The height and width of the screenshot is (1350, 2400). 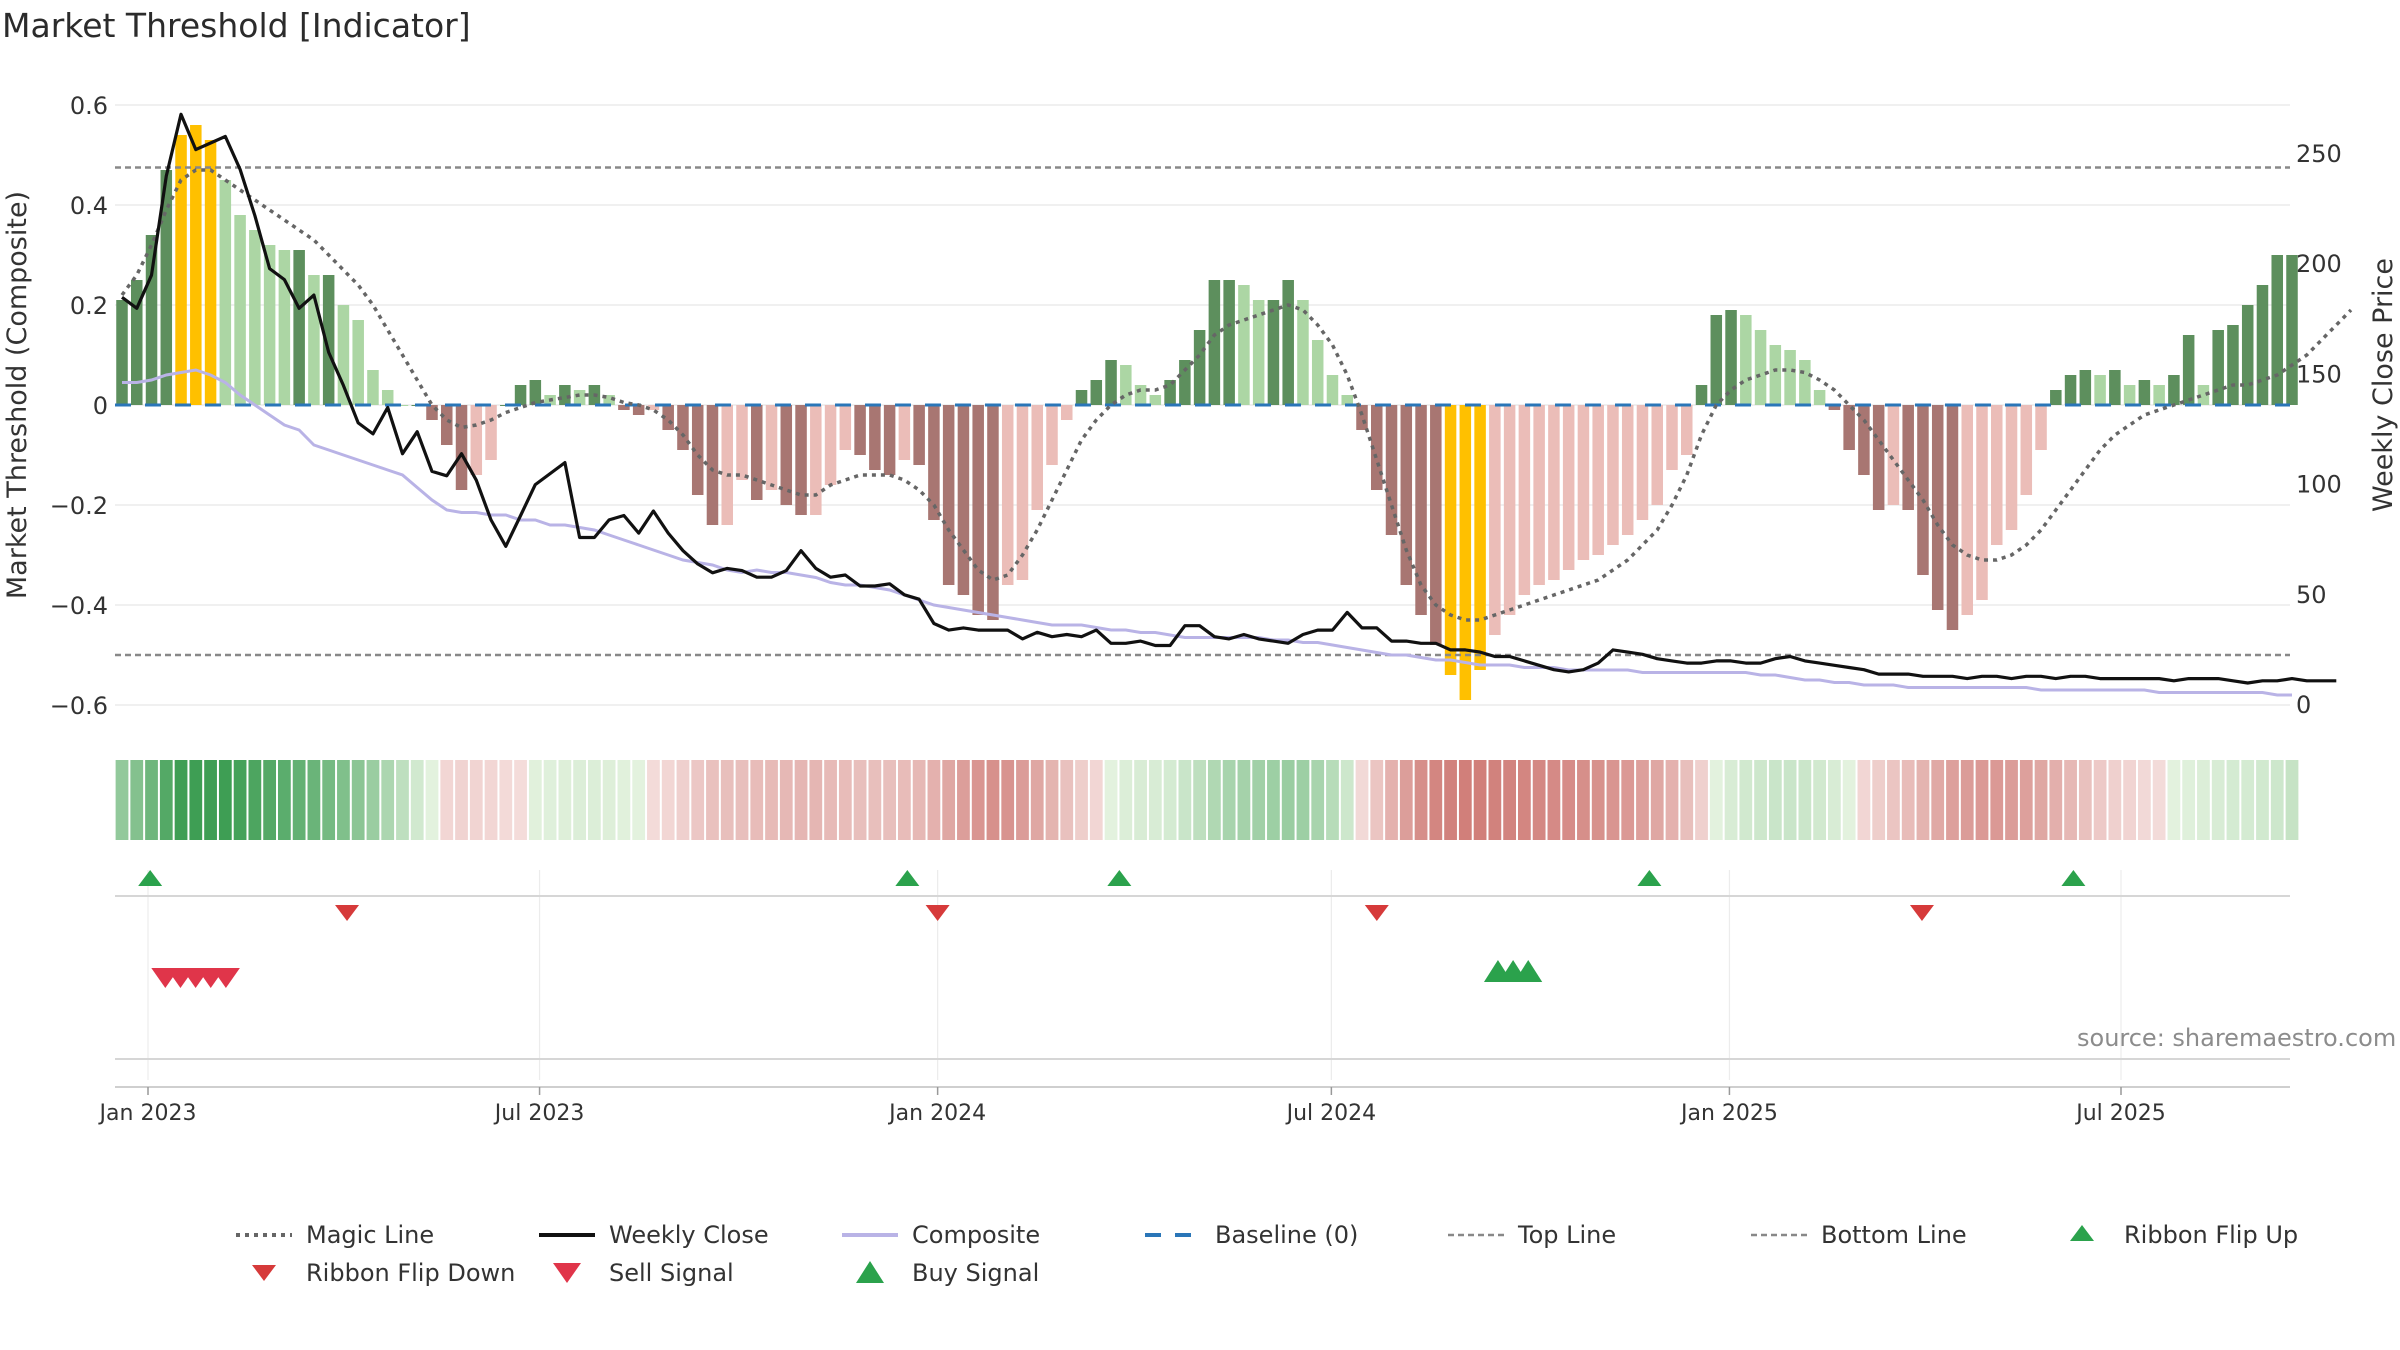 What do you see at coordinates (89, 106) in the screenshot?
I see `y-tick-label: 0.6` at bounding box center [89, 106].